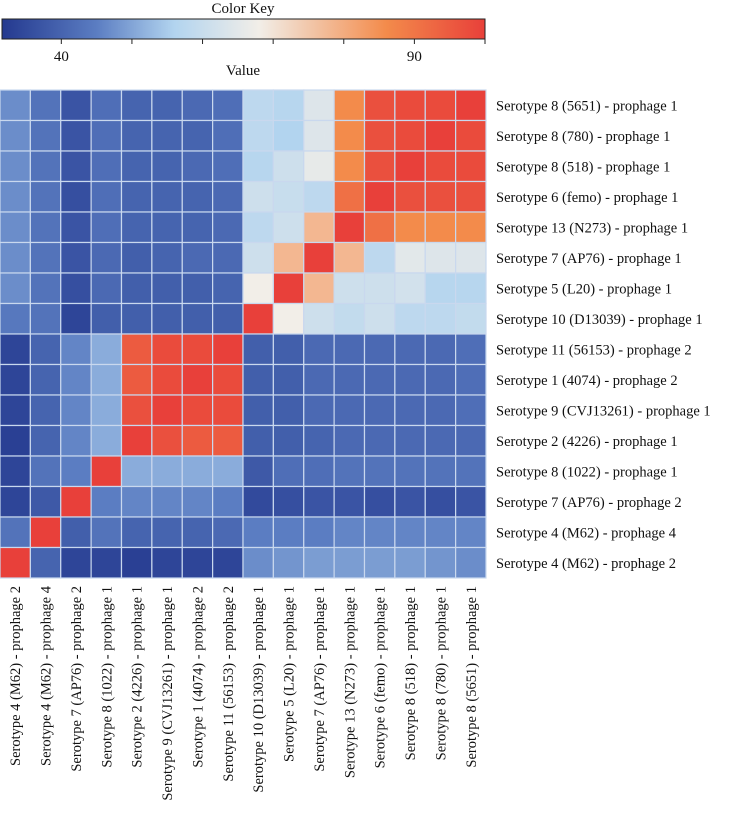 The height and width of the screenshot is (831, 734). Describe the element at coordinates (168, 693) in the screenshot. I see `column-label: Serotype 9 (CVJ13261) - prophage 1` at that location.